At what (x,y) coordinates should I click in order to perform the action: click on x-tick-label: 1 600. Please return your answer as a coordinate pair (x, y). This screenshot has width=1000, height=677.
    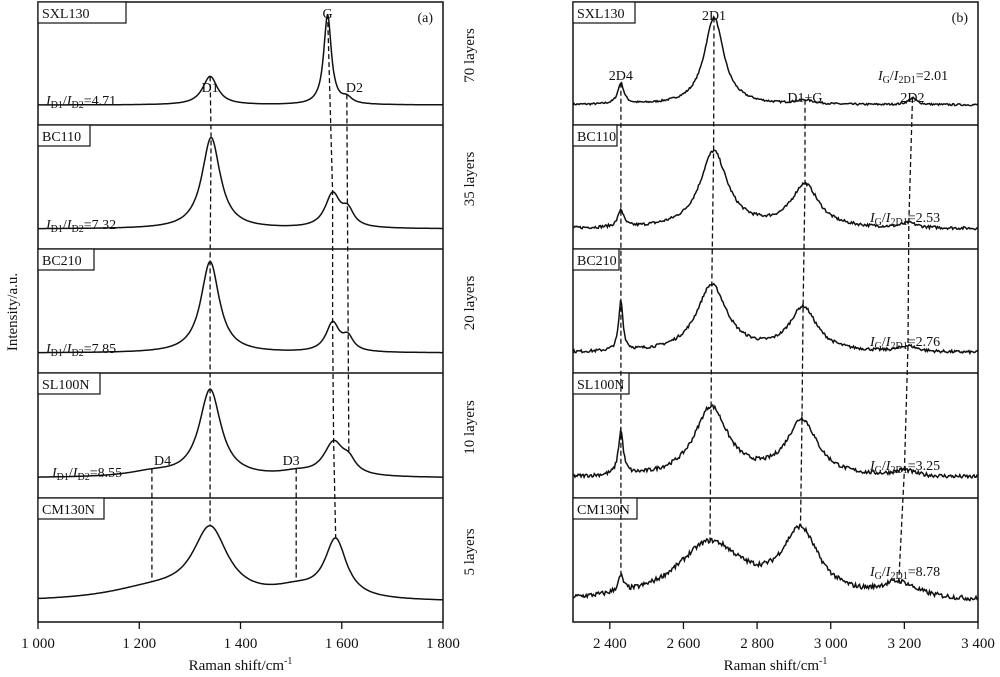
    Looking at the image, I should click on (342, 644).